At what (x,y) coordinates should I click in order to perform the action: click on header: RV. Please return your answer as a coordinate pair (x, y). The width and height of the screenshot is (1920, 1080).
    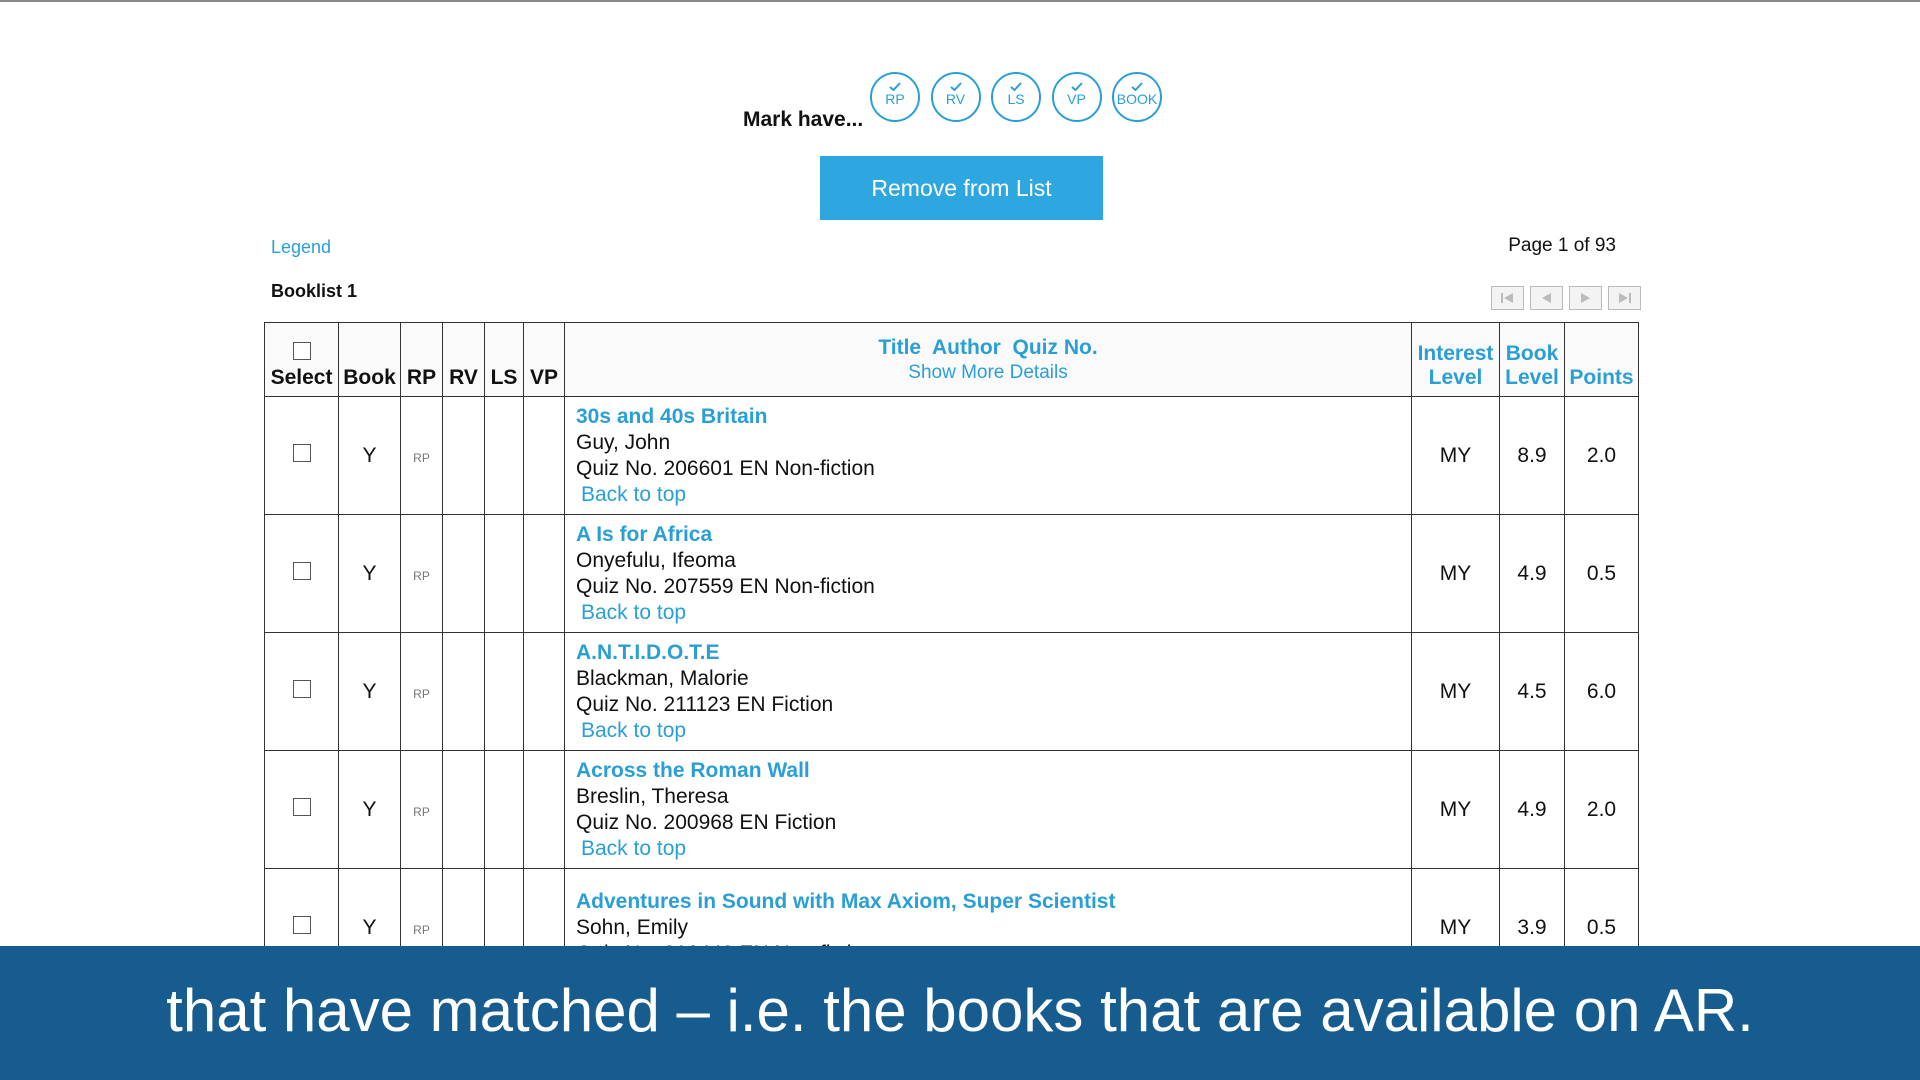
    Looking at the image, I should click on (463, 359).